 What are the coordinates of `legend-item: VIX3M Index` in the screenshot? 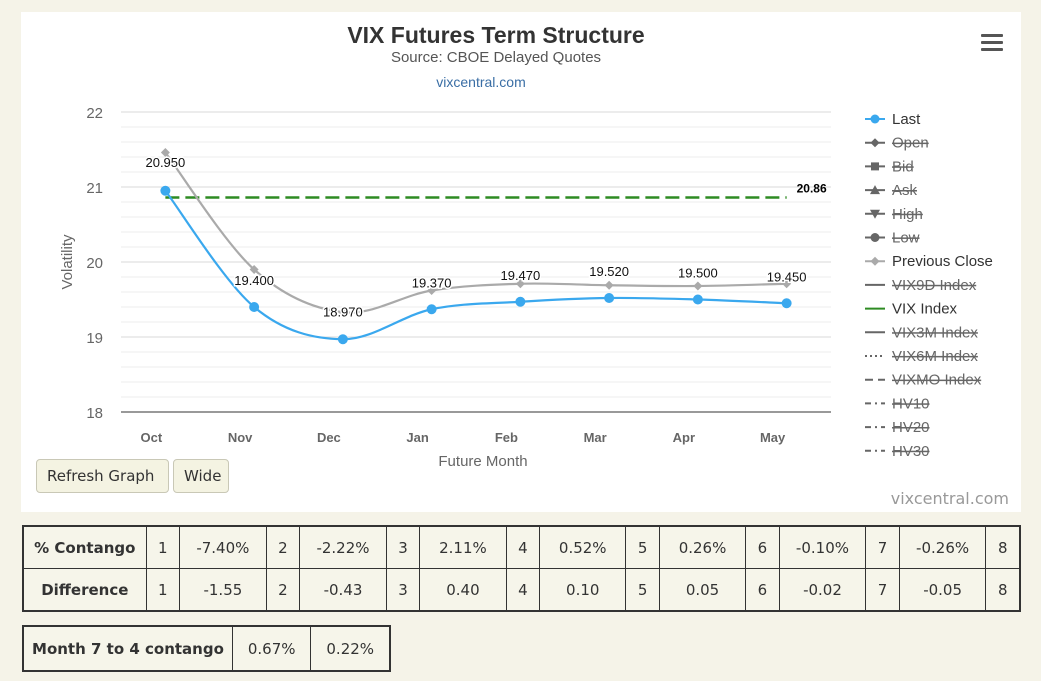 It's located at (921, 332).